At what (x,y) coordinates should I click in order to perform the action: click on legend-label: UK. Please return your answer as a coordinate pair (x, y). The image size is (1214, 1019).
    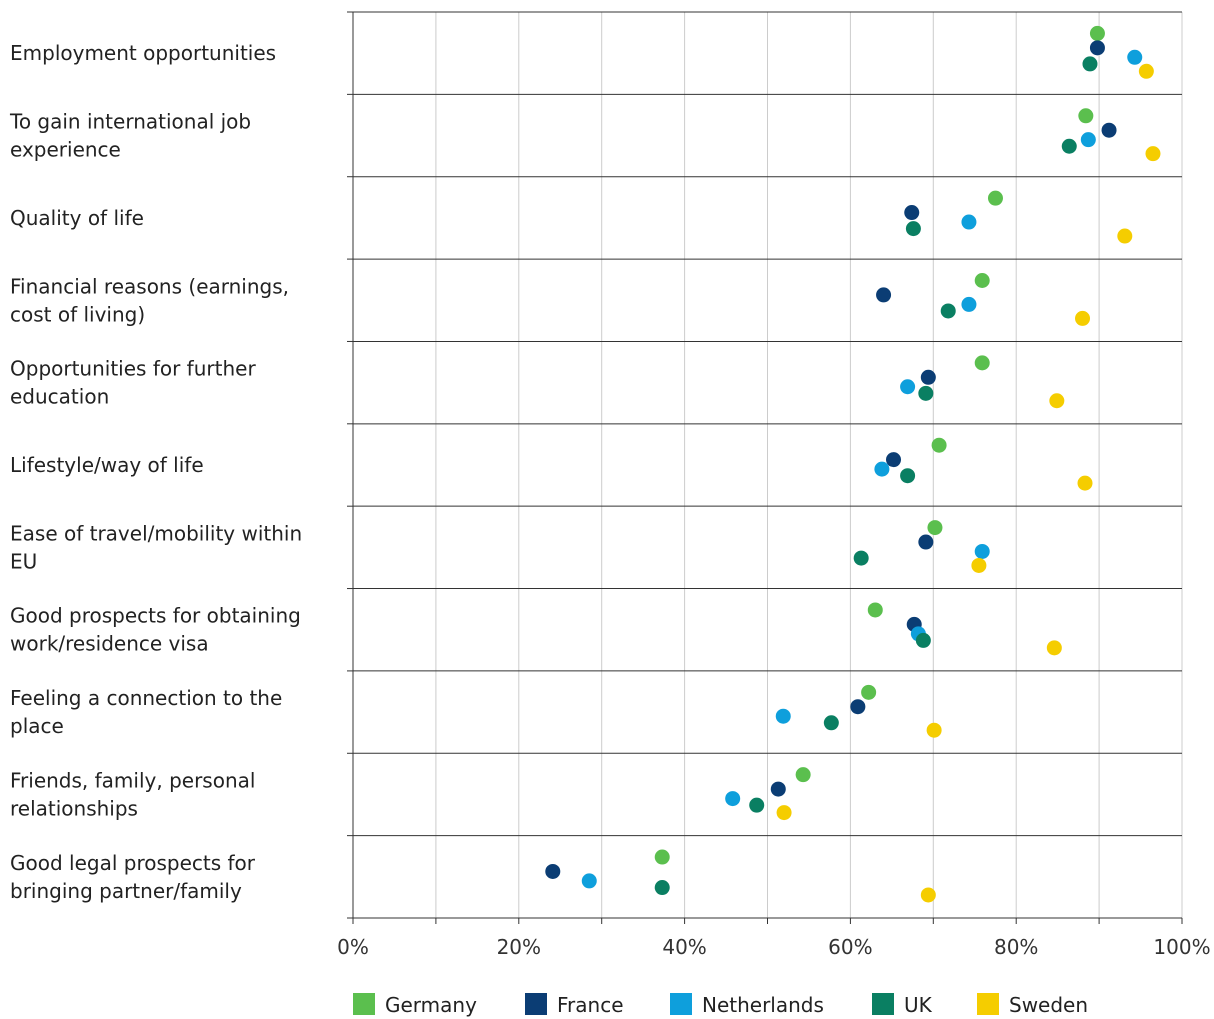
    Looking at the image, I should click on (918, 1005).